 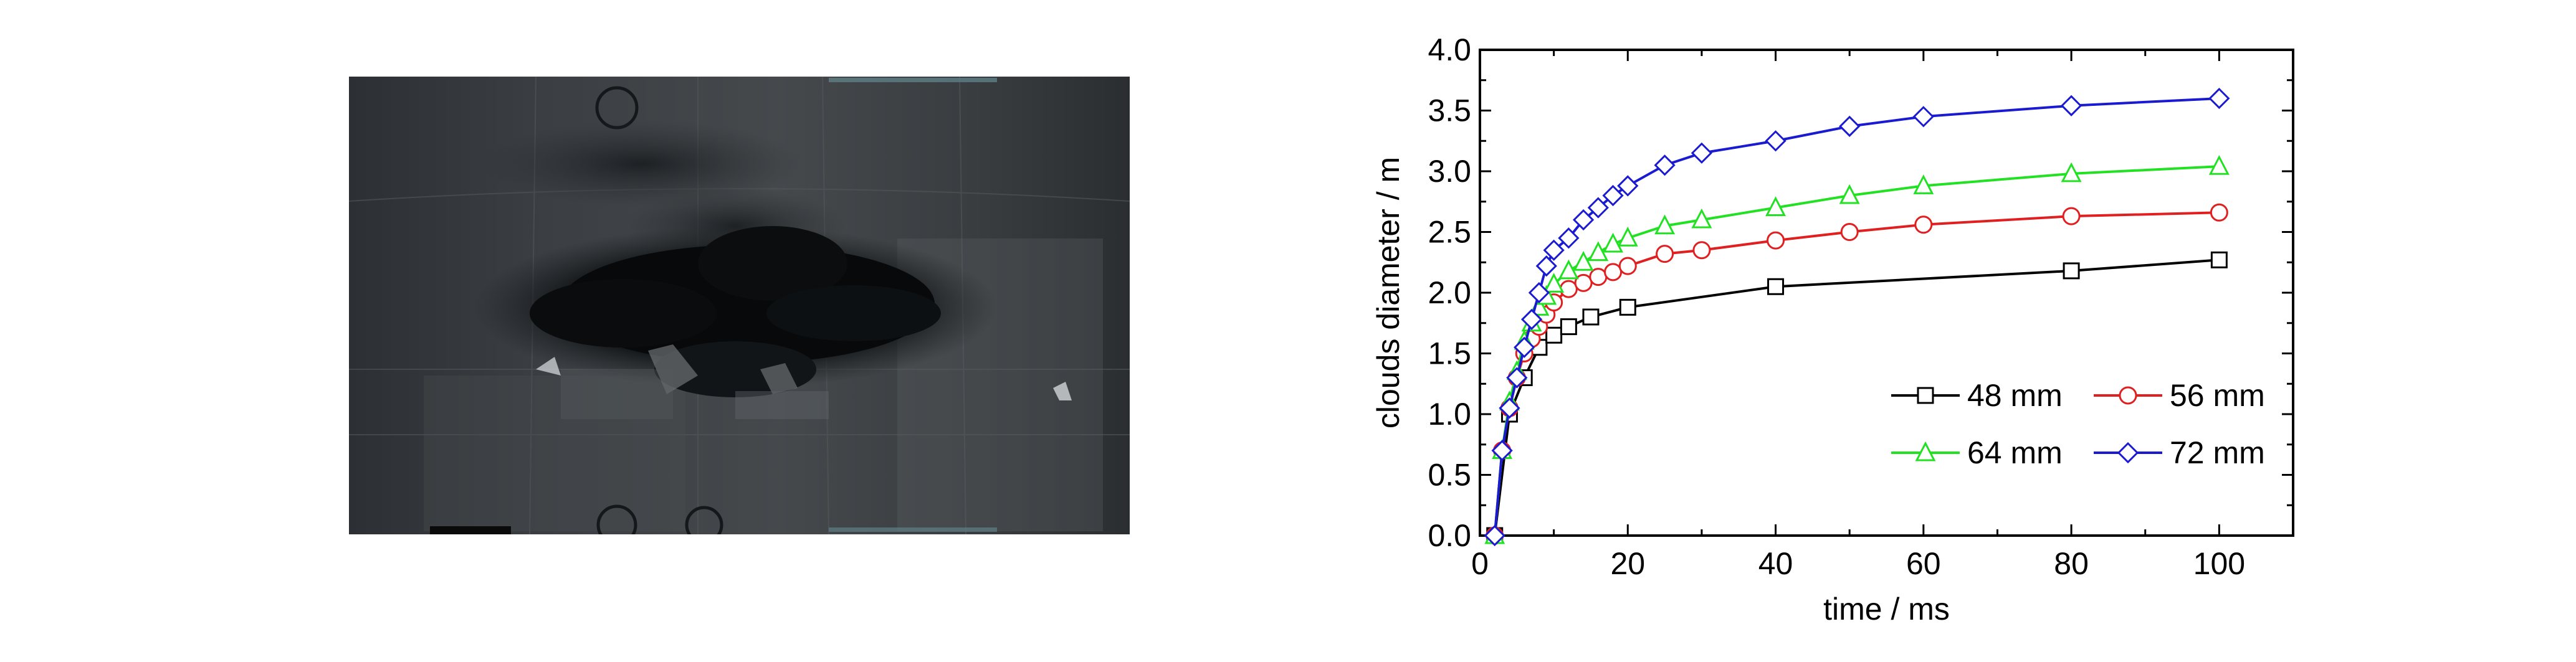 I want to click on x-tick-label: 20, so click(x=1628, y=563).